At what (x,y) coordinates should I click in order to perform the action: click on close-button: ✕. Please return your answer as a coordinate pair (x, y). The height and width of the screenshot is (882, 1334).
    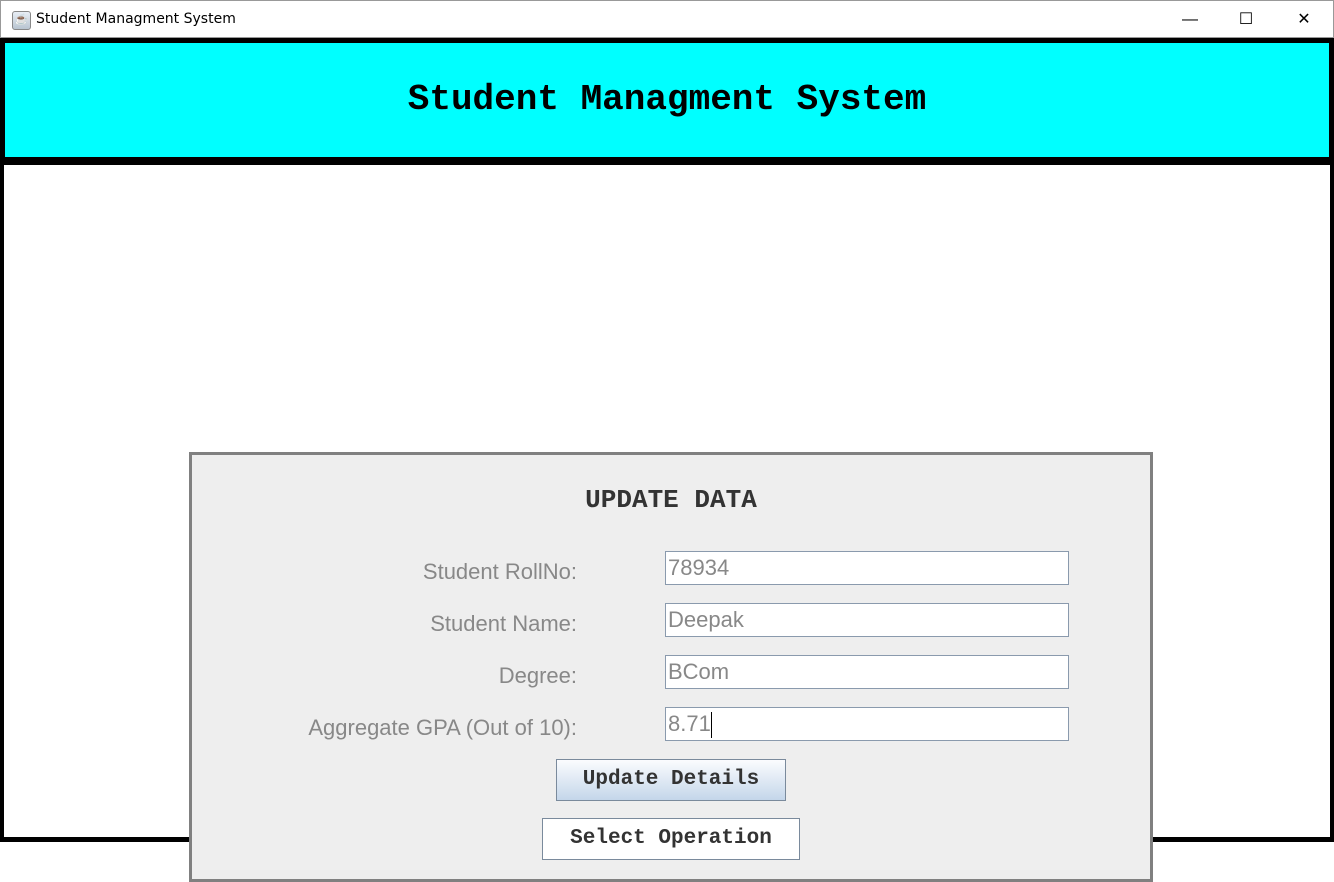
    Looking at the image, I should click on (1304, 19).